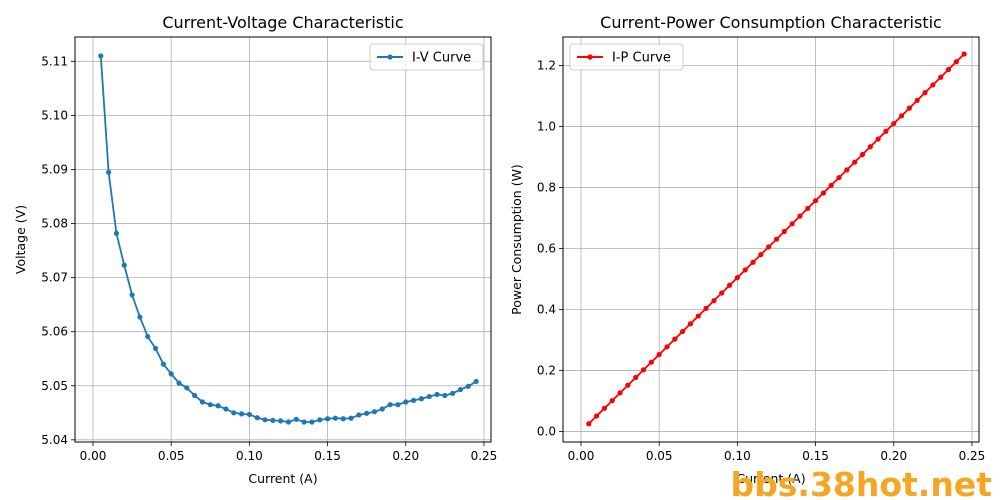 The height and width of the screenshot is (500, 1000). What do you see at coordinates (54, 278) in the screenshot?
I see `iv-y-tick-label: 5.07` at bounding box center [54, 278].